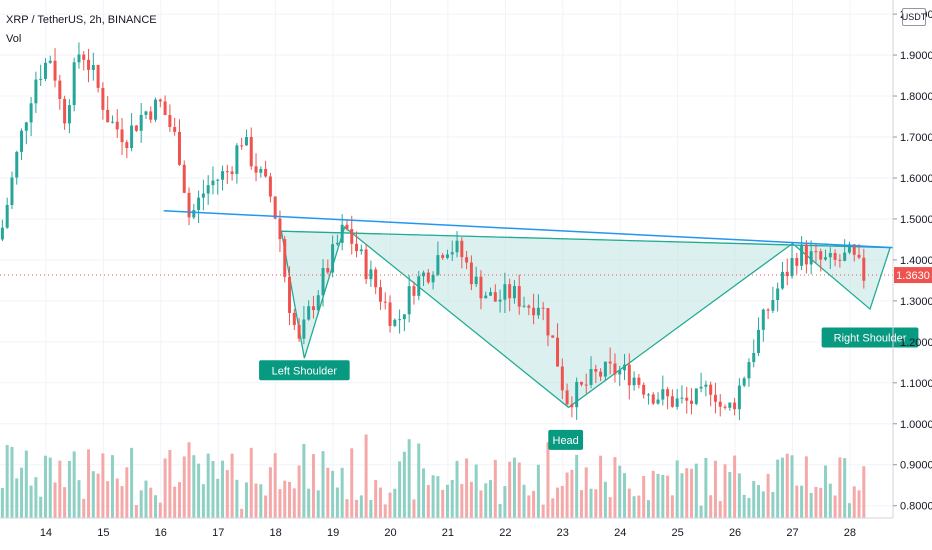 The width and height of the screenshot is (932, 550). Describe the element at coordinates (913, 276) in the screenshot. I see `current-price-label: 1.3630` at that location.